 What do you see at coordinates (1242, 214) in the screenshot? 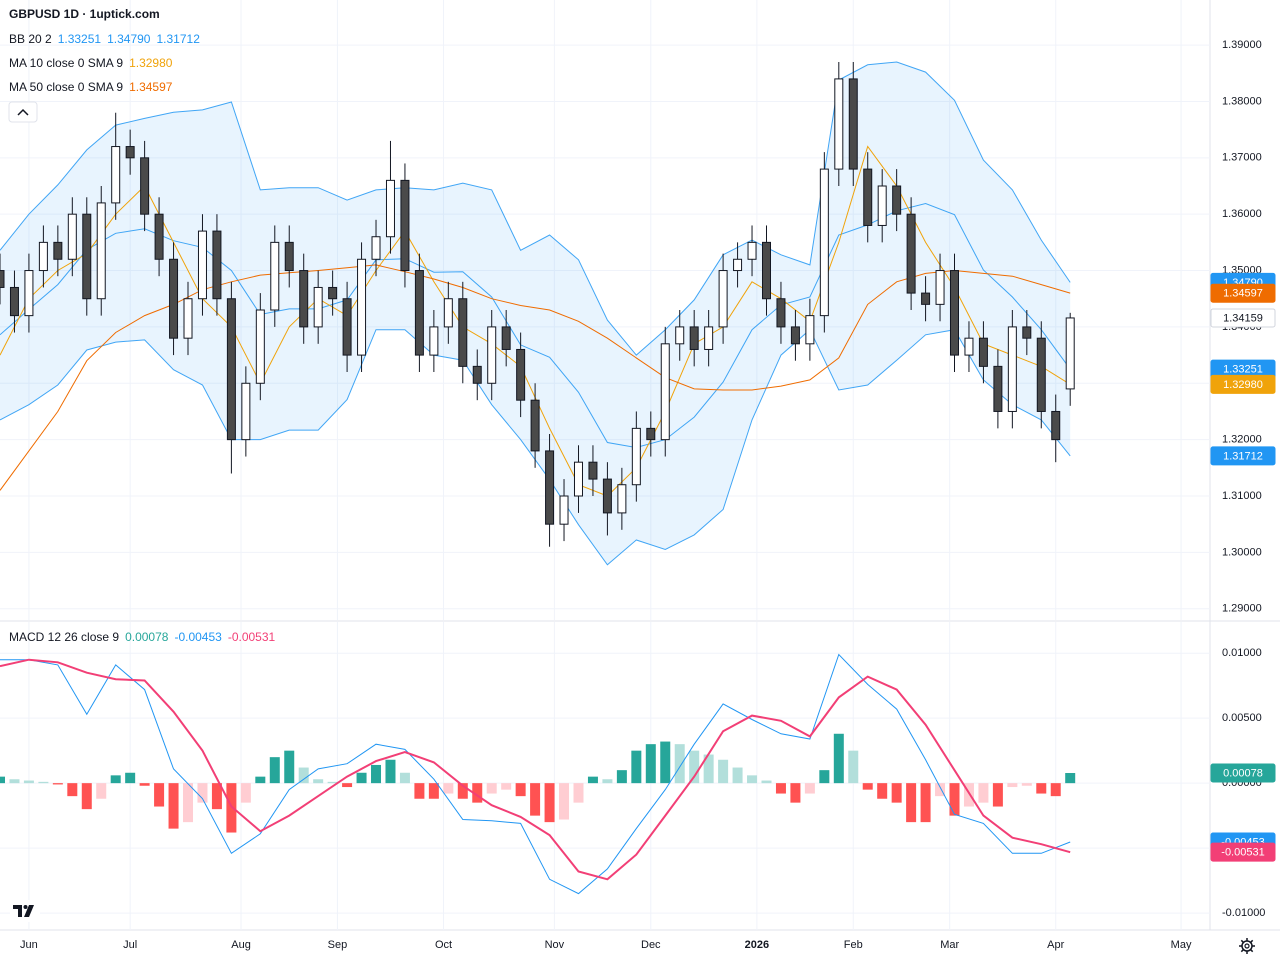
I see `y-tick-label: 1.36000` at bounding box center [1242, 214].